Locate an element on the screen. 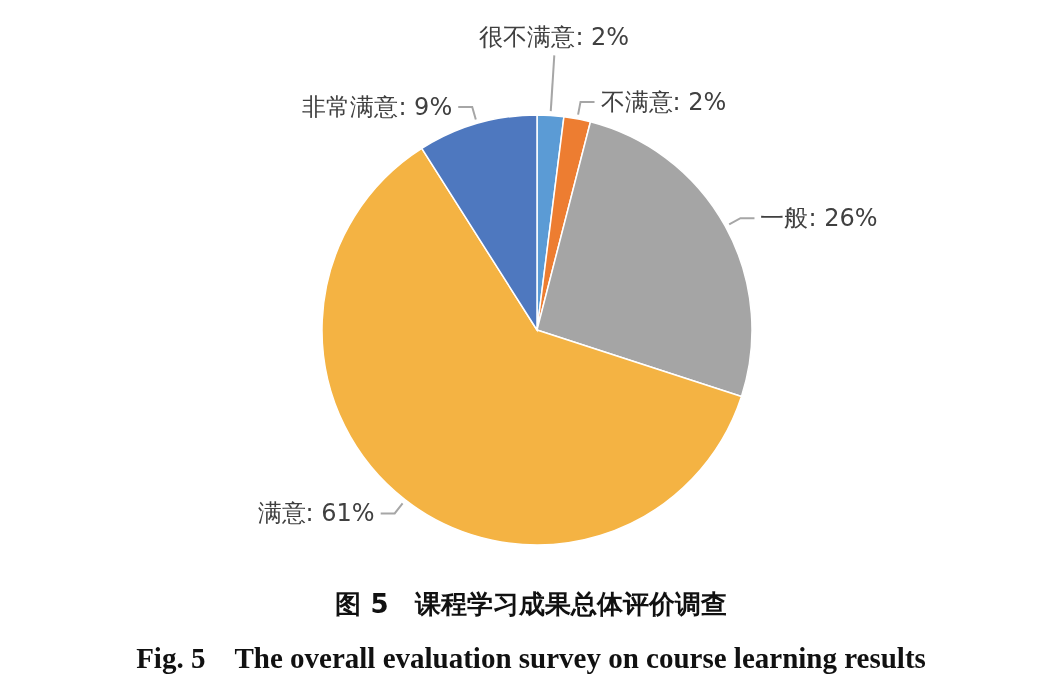 The height and width of the screenshot is (678, 1062). text: 图 5 课程学习成果总体评价调查 is located at coordinates (531, 604).